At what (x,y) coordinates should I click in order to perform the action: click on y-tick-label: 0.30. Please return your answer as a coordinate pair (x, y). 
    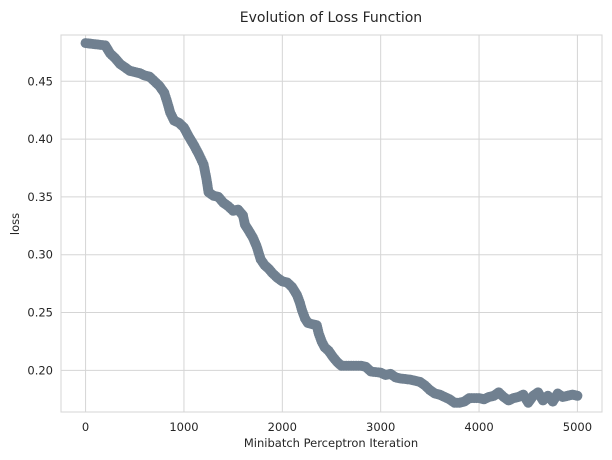
    Looking at the image, I should click on (40, 255).